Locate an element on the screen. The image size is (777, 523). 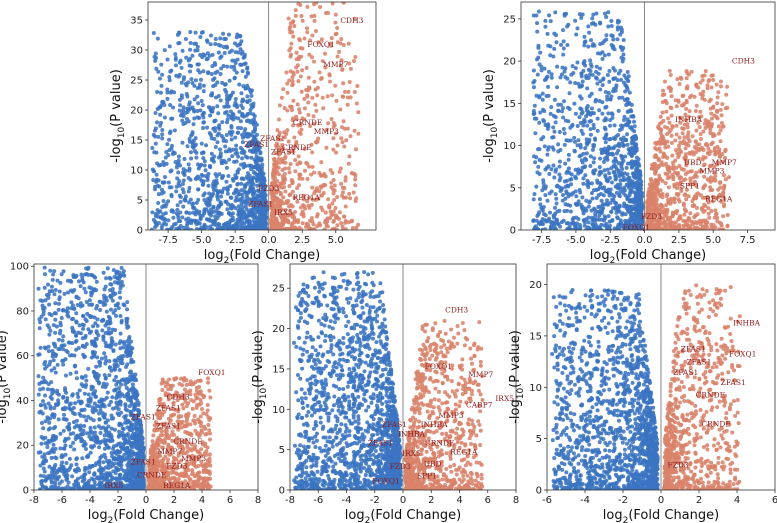
y-axis-label: -log10(P value) is located at coordinates (491, 116).